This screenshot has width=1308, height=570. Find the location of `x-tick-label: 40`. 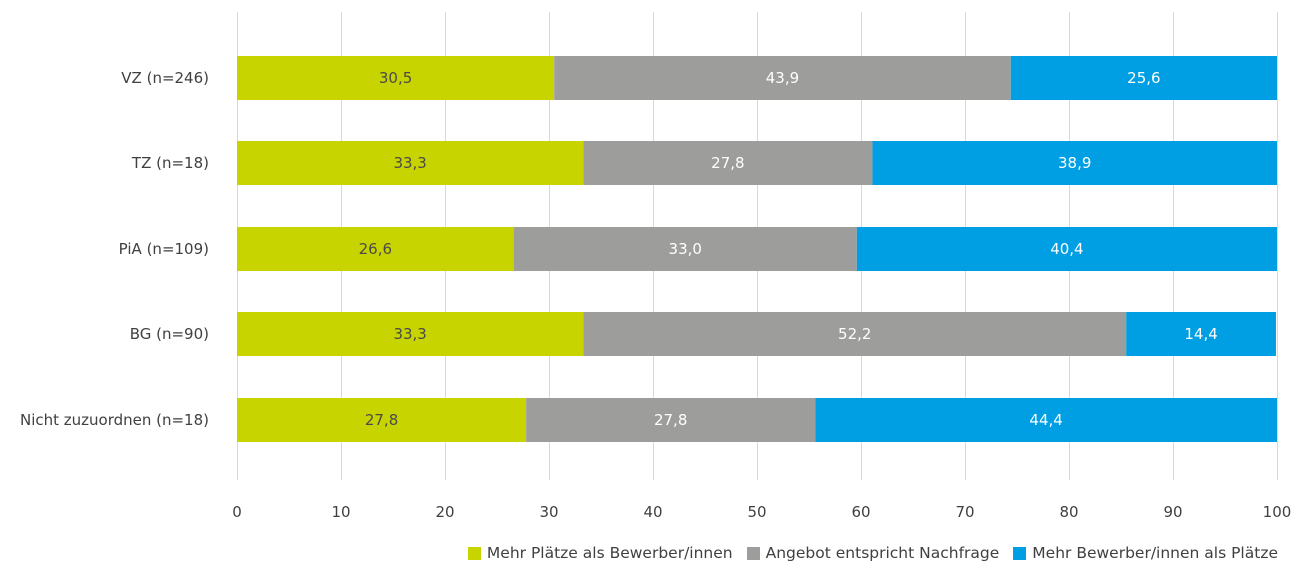

x-tick-label: 40 is located at coordinates (652, 512).